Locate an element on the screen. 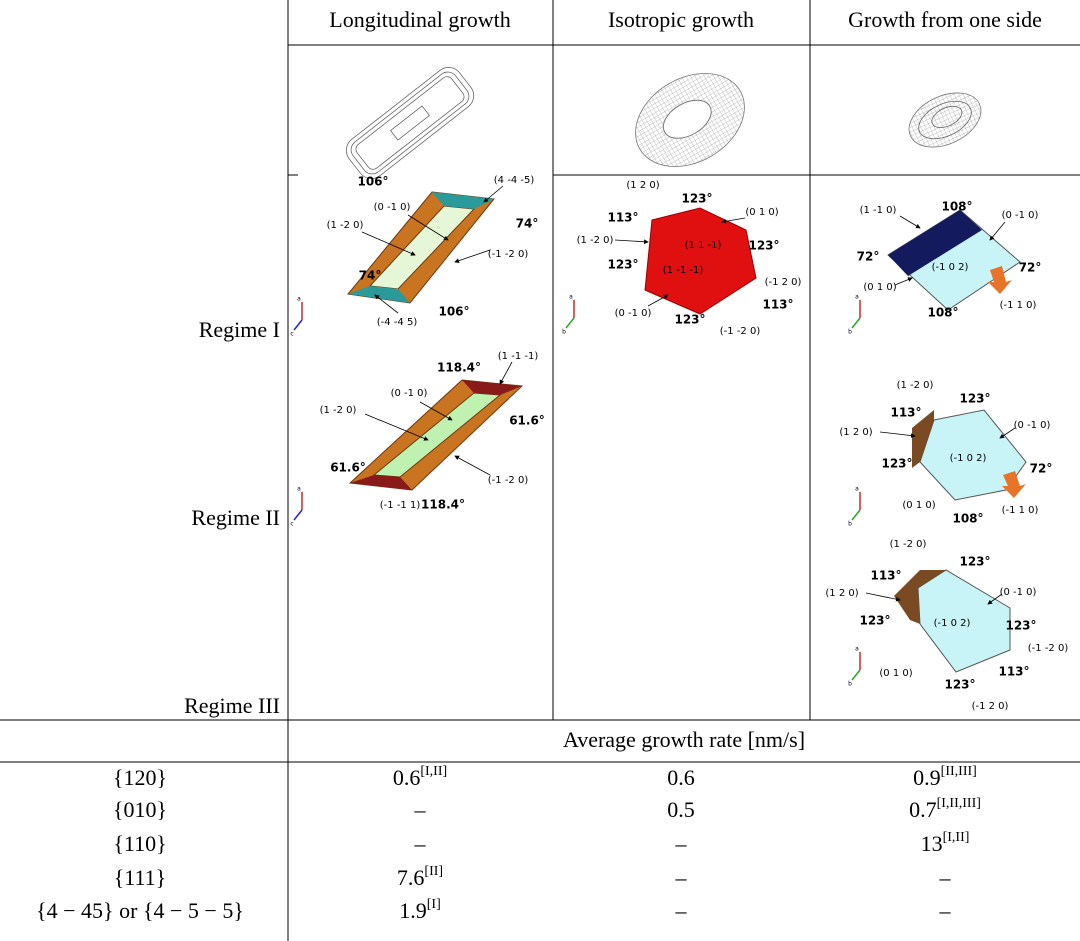  rate-note: [I,II,III] is located at coordinates (959, 803).